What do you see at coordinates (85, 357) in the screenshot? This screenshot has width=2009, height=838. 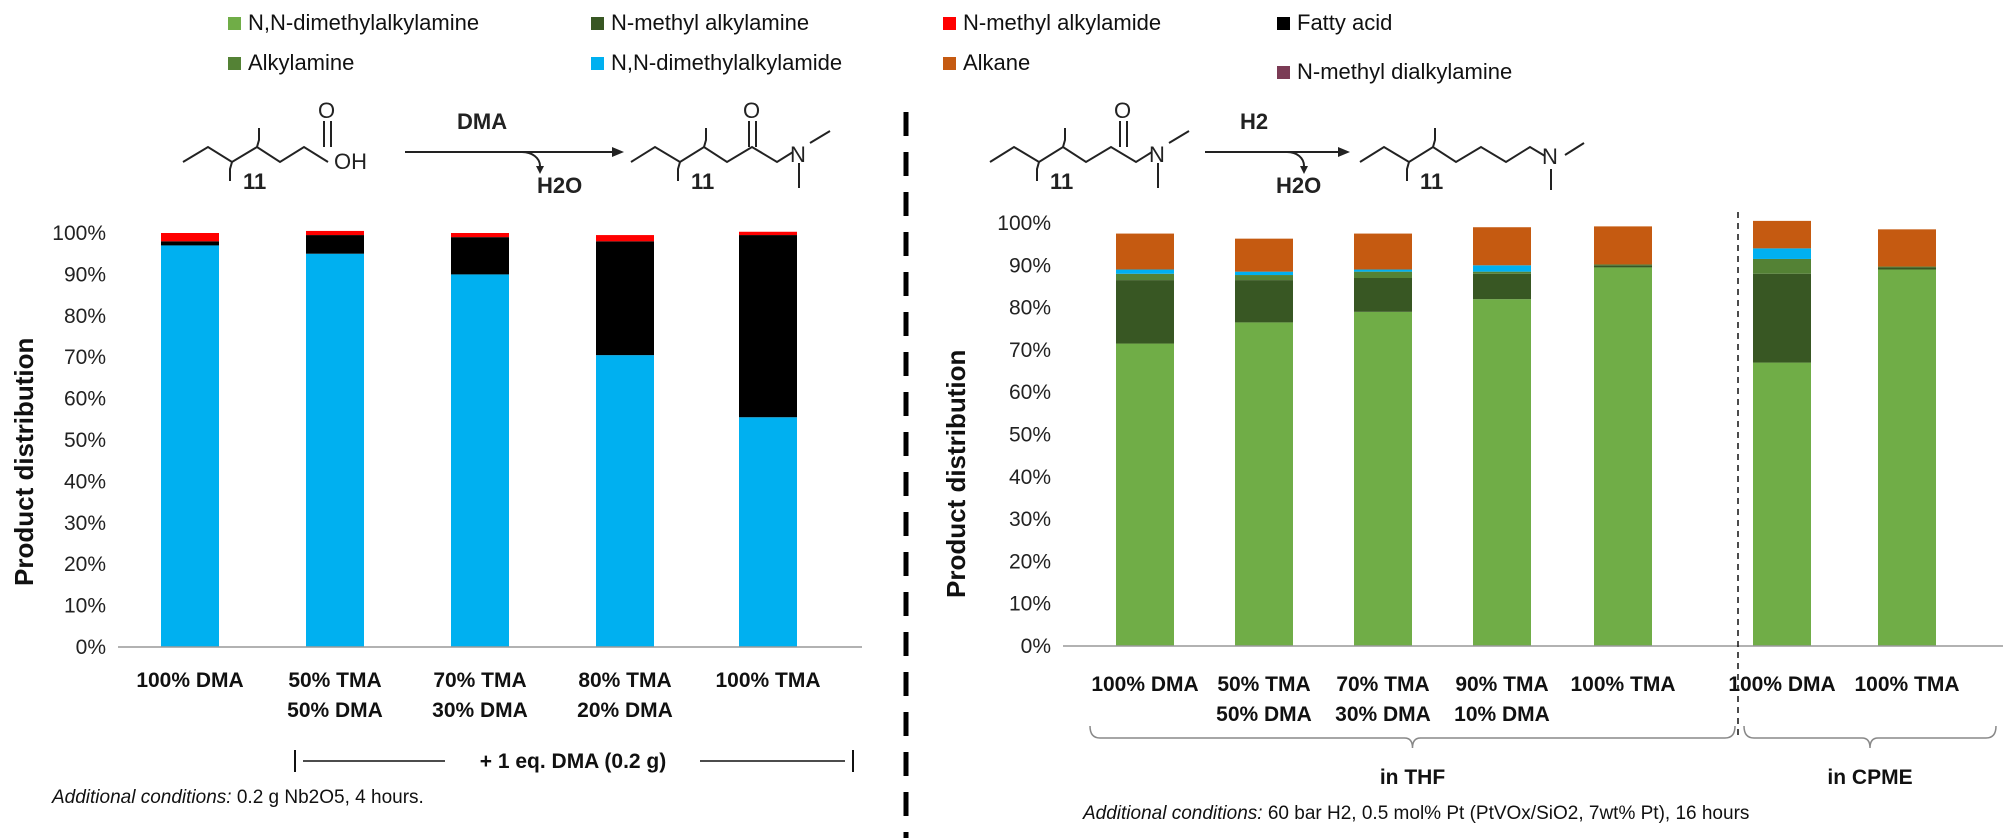 I see `left-y-tick-label: 70%` at bounding box center [85, 357].